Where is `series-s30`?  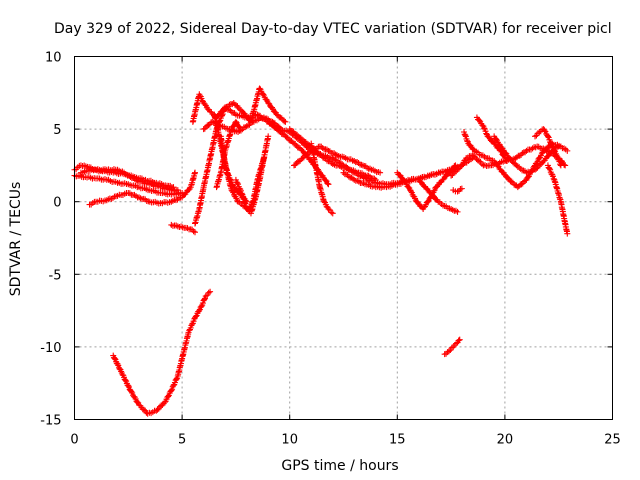 series-s30 is located at coordinates (462, 167).